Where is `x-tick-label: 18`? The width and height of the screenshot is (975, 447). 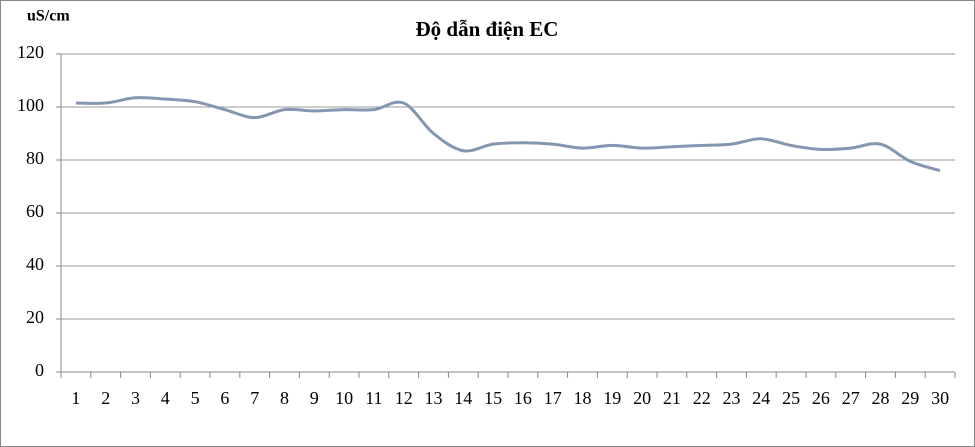
x-tick-label: 18 is located at coordinates (583, 398).